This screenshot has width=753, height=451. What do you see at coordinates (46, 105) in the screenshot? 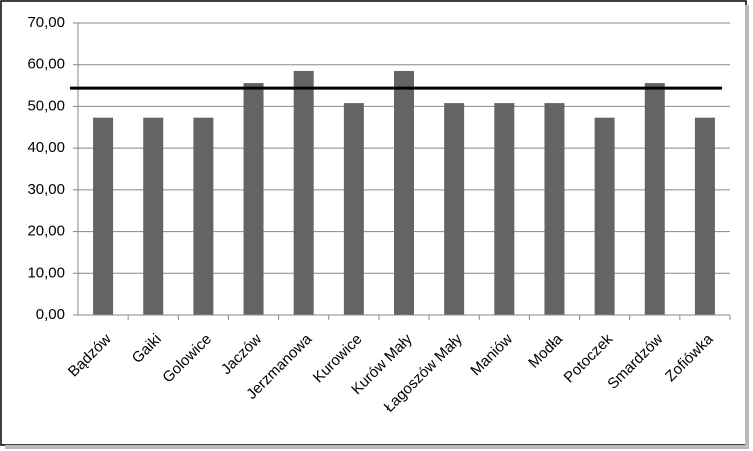
I see `y-tick-label: 50,00` at bounding box center [46, 105].